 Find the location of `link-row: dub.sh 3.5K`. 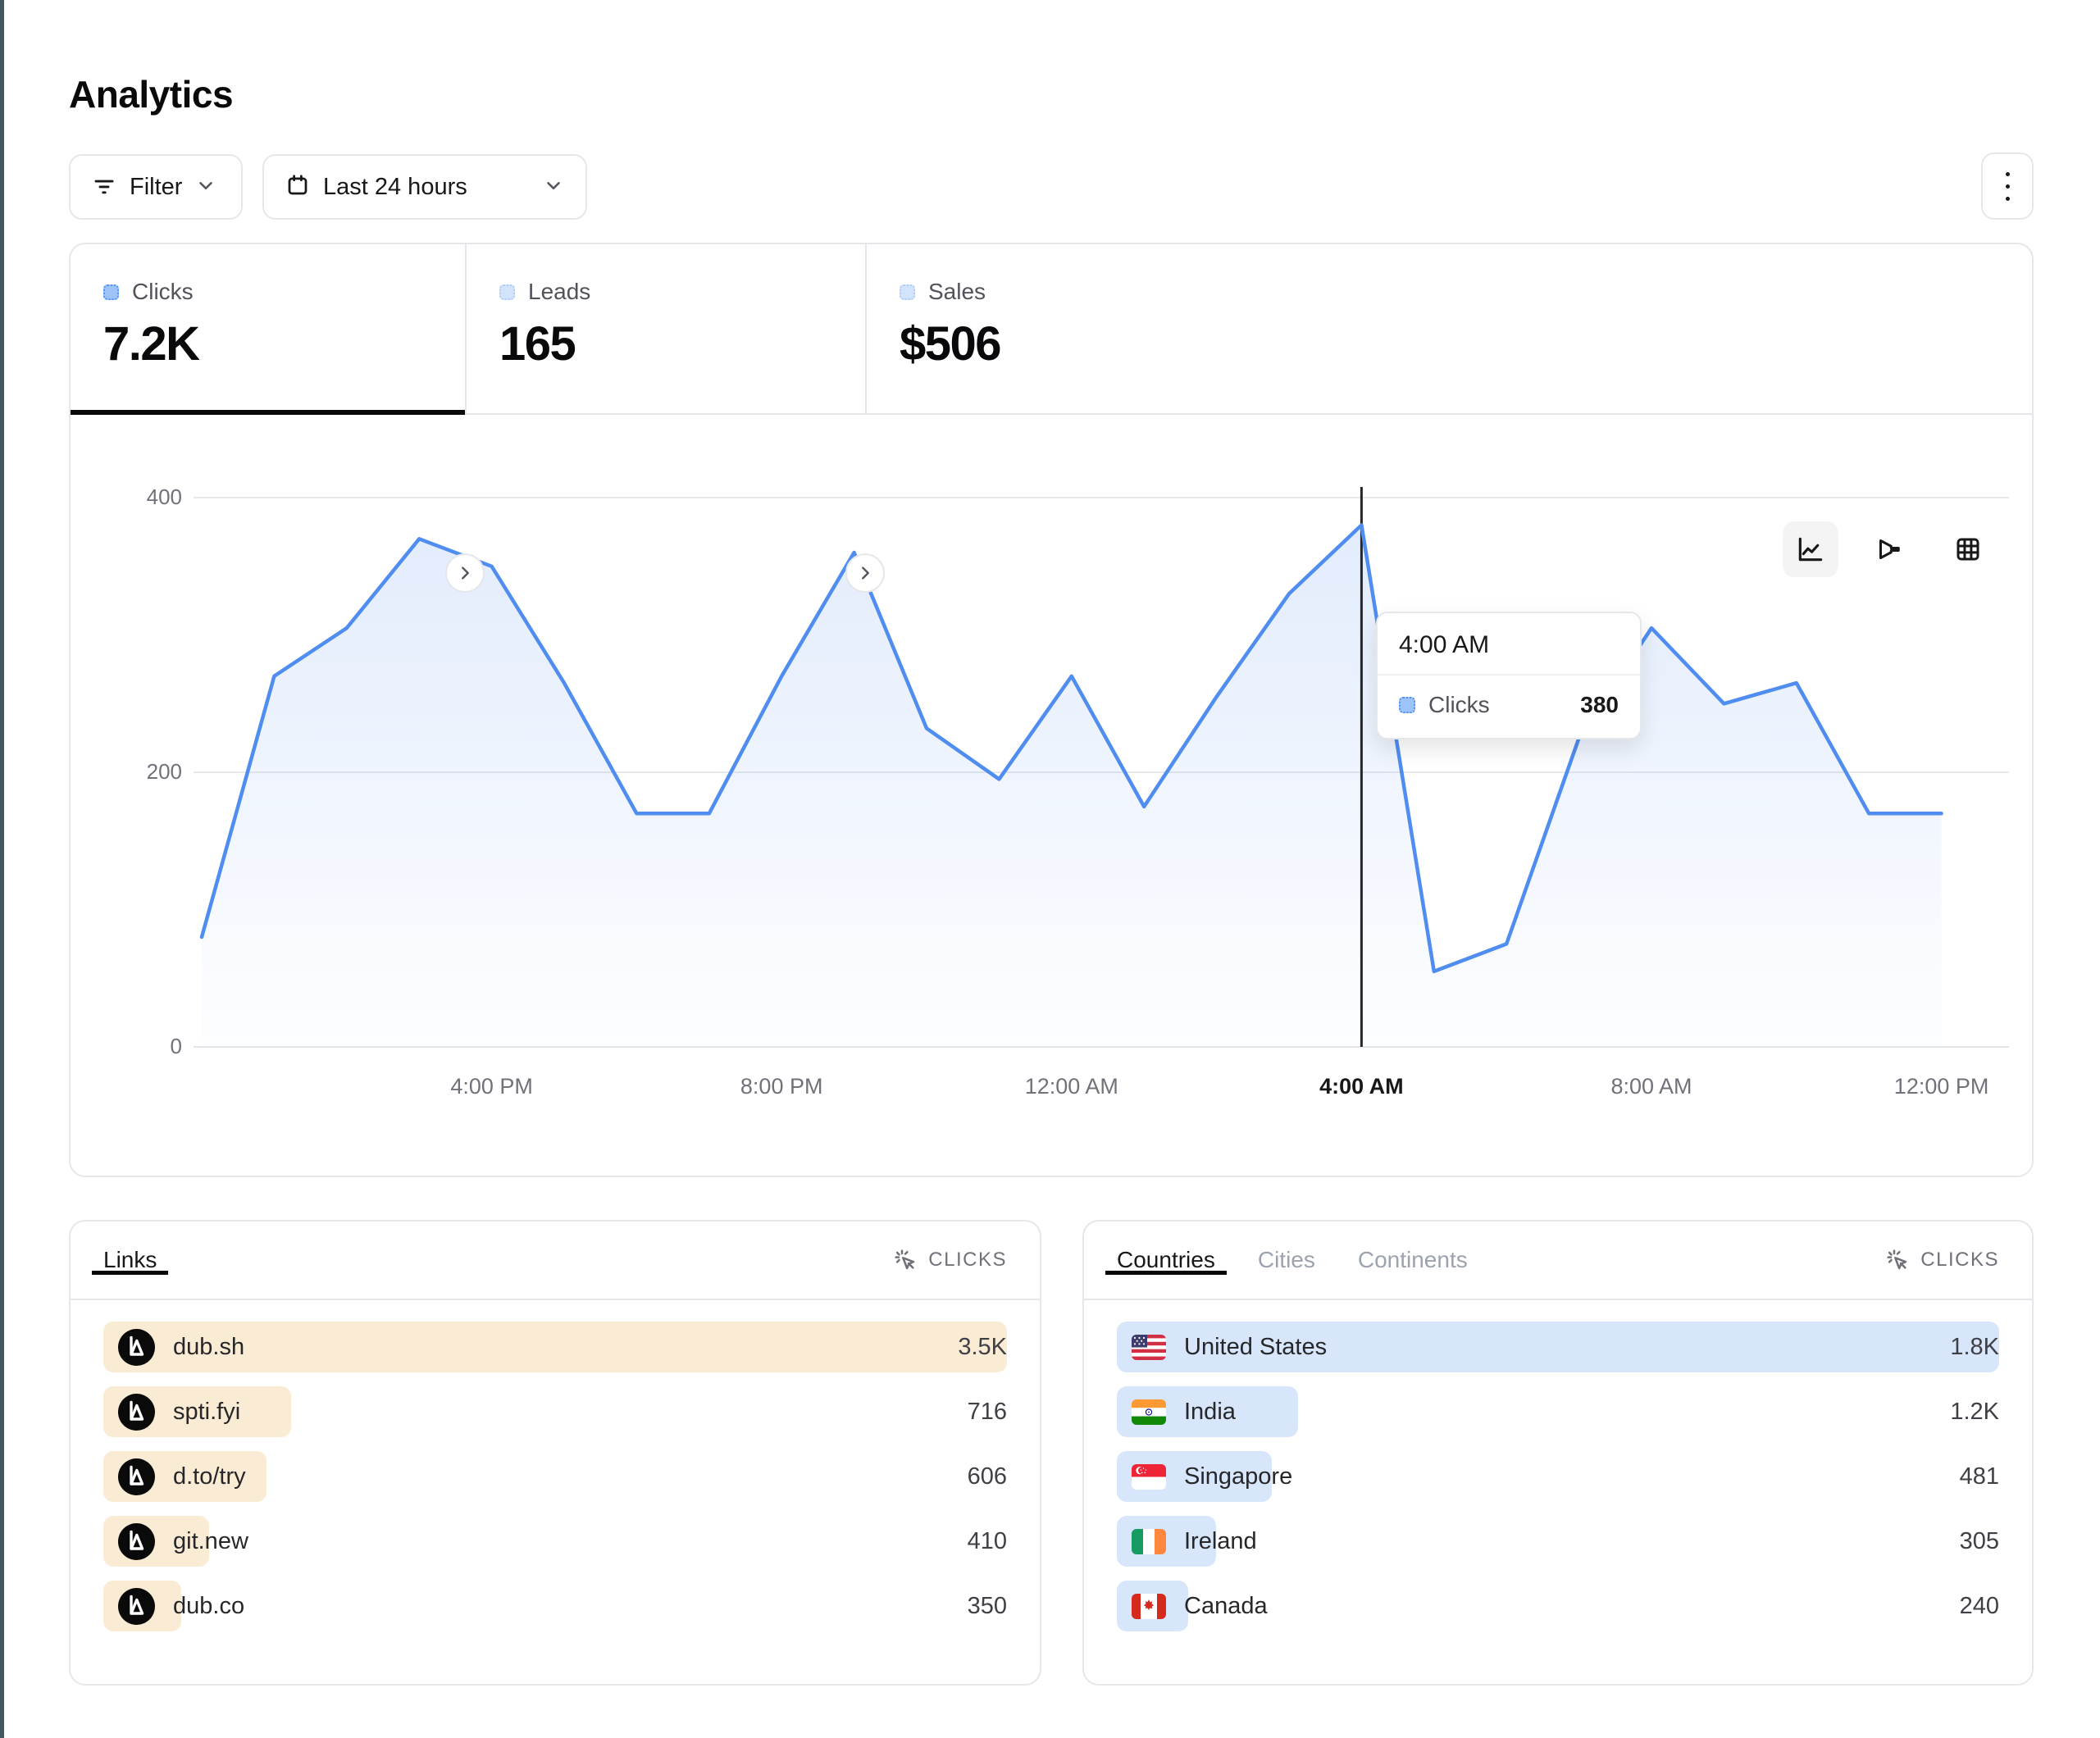

link-row: dub.sh 3.5K is located at coordinates (555, 1347).